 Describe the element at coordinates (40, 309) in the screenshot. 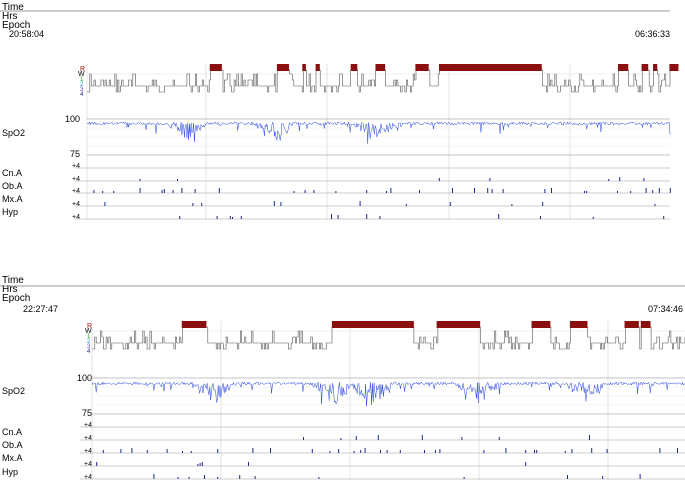

I see `start-time-label: 22:27:47` at that location.